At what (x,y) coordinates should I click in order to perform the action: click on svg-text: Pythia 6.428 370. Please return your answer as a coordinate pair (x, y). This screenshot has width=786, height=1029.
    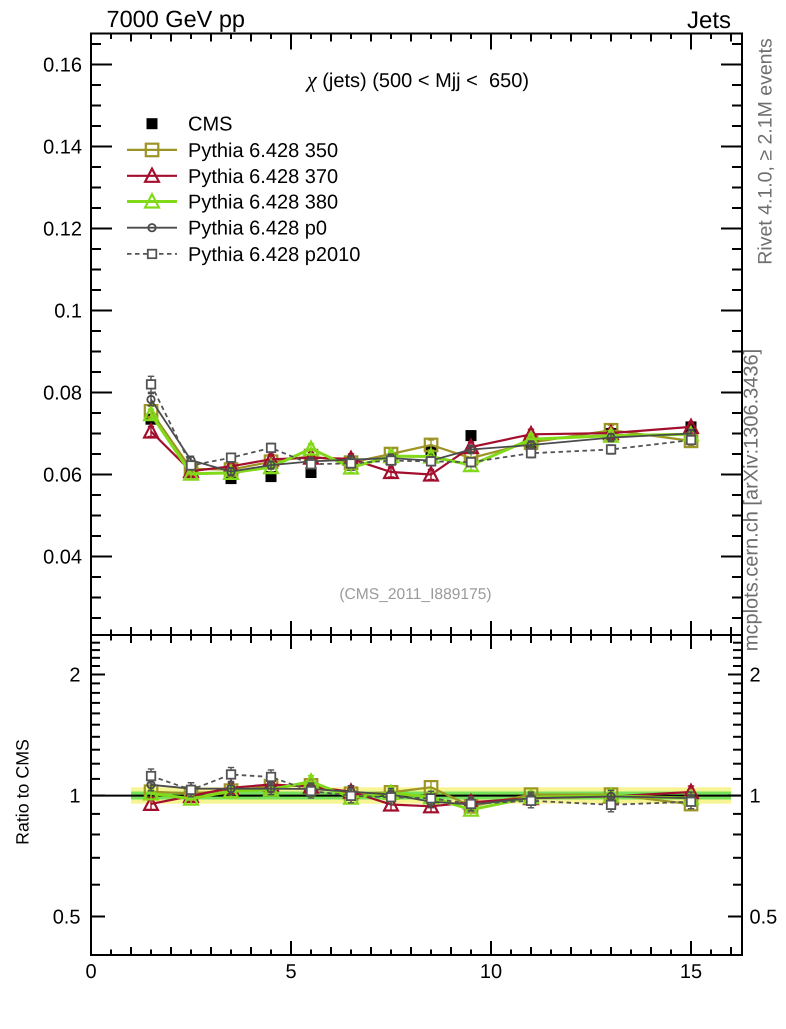
    Looking at the image, I should click on (263, 177).